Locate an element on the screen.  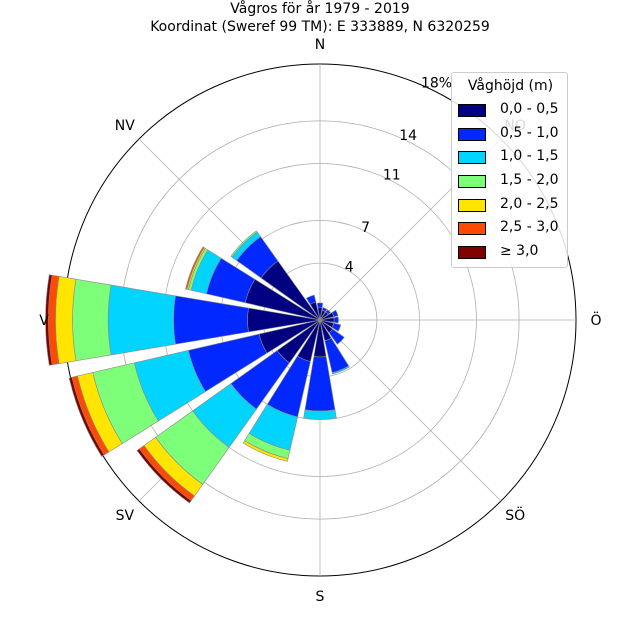
radial-tick-label: 18% is located at coordinates (436, 83).